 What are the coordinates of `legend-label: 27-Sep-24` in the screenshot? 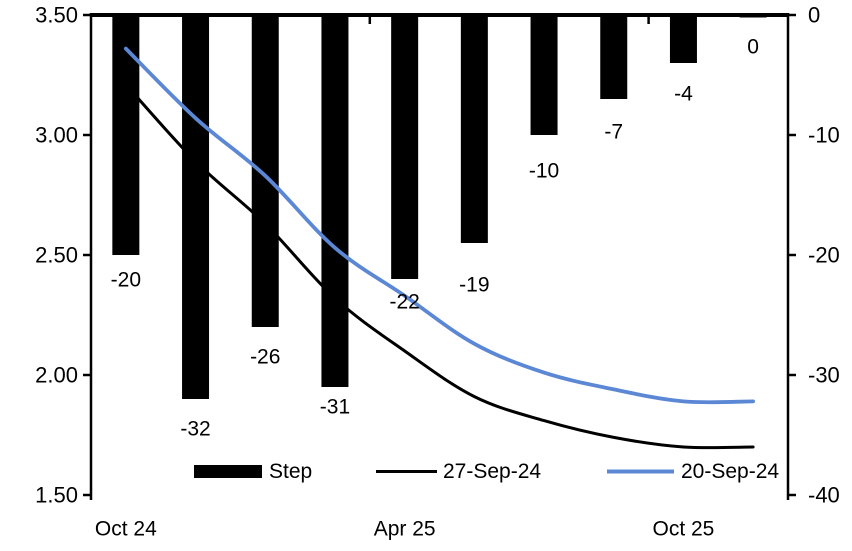 It's located at (492, 471).